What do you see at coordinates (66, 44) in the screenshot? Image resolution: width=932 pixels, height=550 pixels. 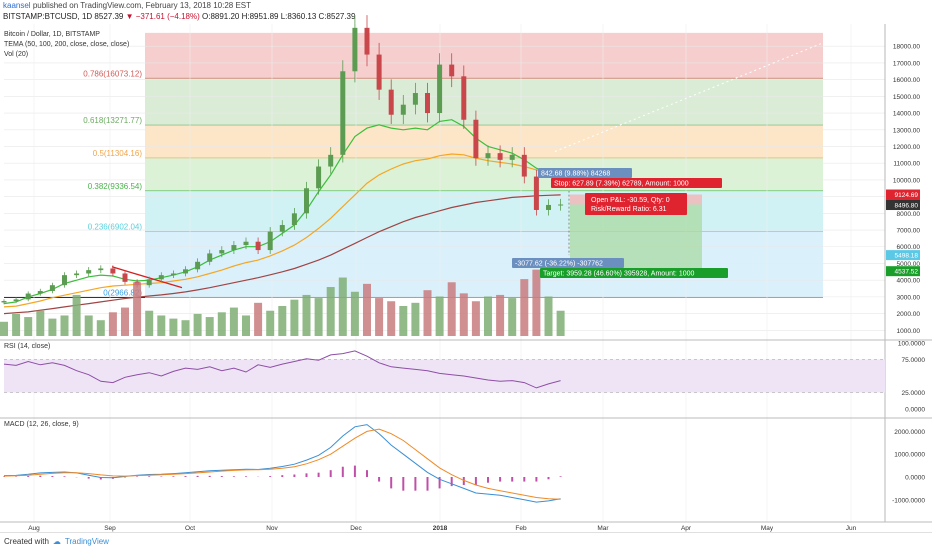 I see `legend-tema: TEMA (50, 100, 200, close, close, close)` at bounding box center [66, 44].